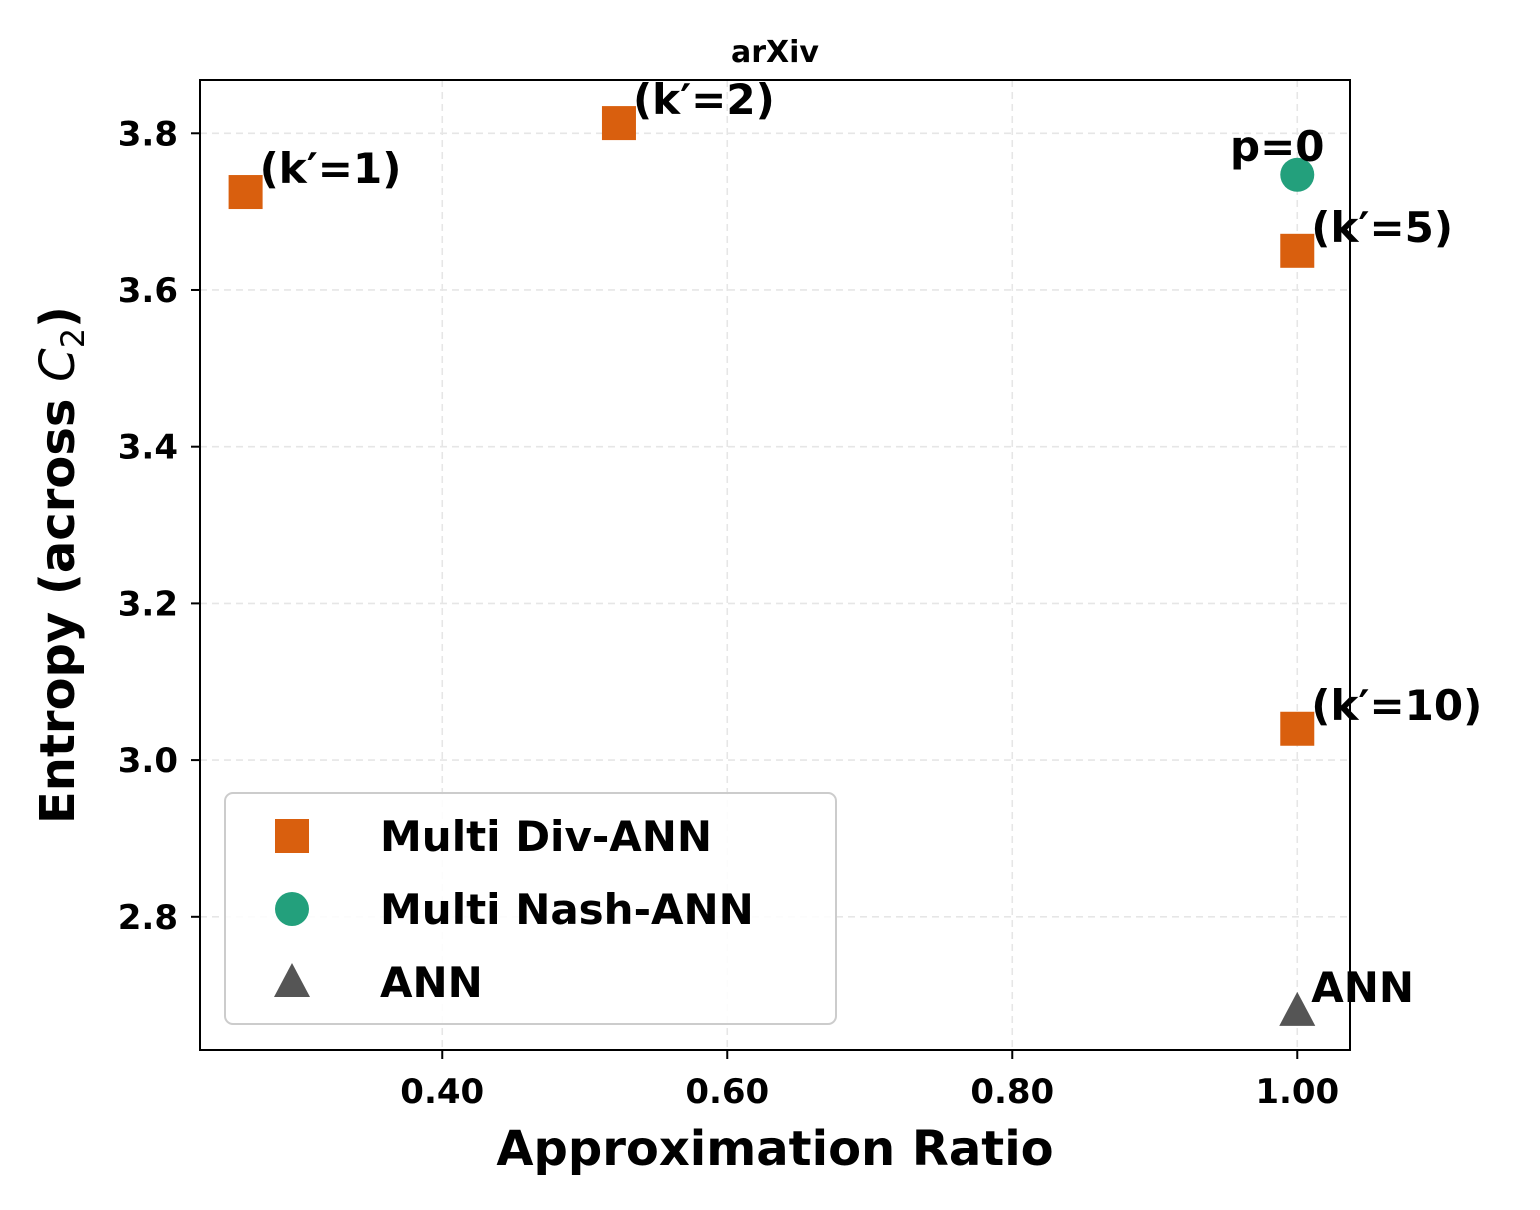 The height and width of the screenshot is (1210, 1540). Describe the element at coordinates (148, 604) in the screenshot. I see `y-tick-label: 3.2` at that location.